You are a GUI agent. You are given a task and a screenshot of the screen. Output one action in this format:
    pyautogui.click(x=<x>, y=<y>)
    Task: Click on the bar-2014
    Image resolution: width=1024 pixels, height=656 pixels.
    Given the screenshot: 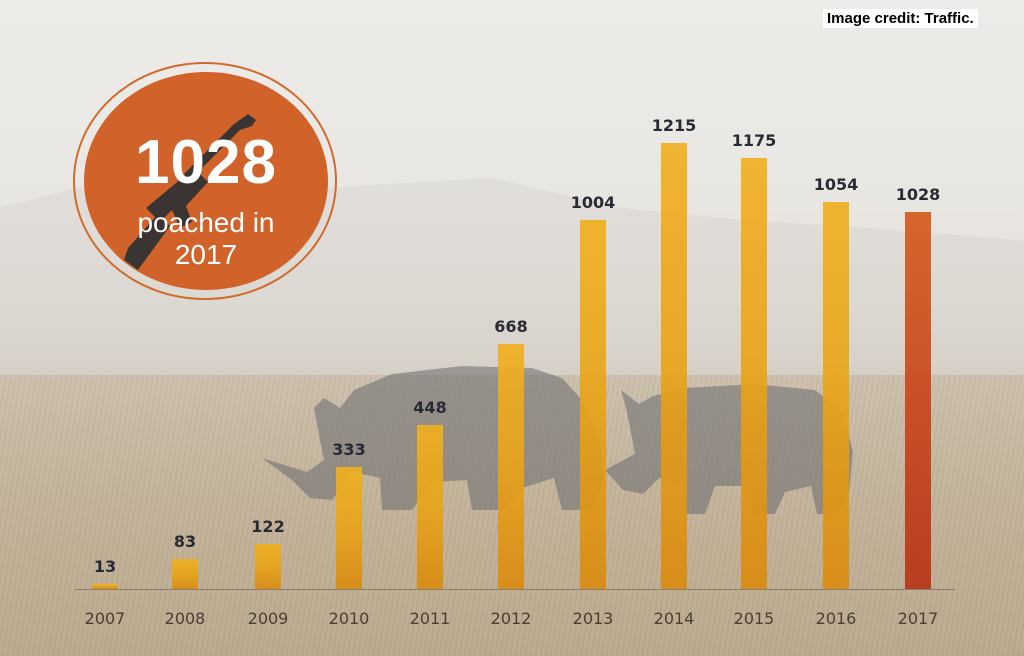 What is the action you would take?
    pyautogui.click(x=674, y=366)
    